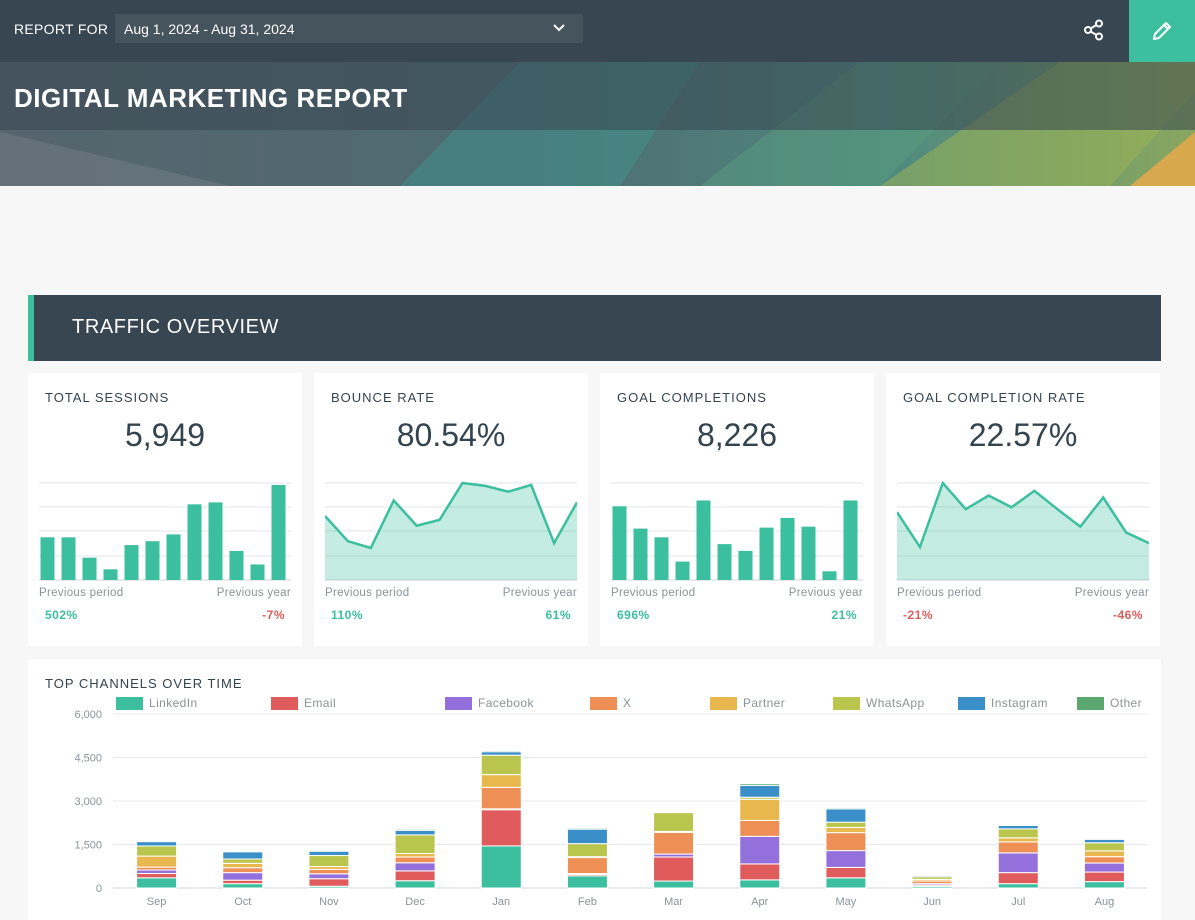  What do you see at coordinates (211, 98) in the screenshot?
I see `page-title: DIGITAL MARKETING REPORT` at bounding box center [211, 98].